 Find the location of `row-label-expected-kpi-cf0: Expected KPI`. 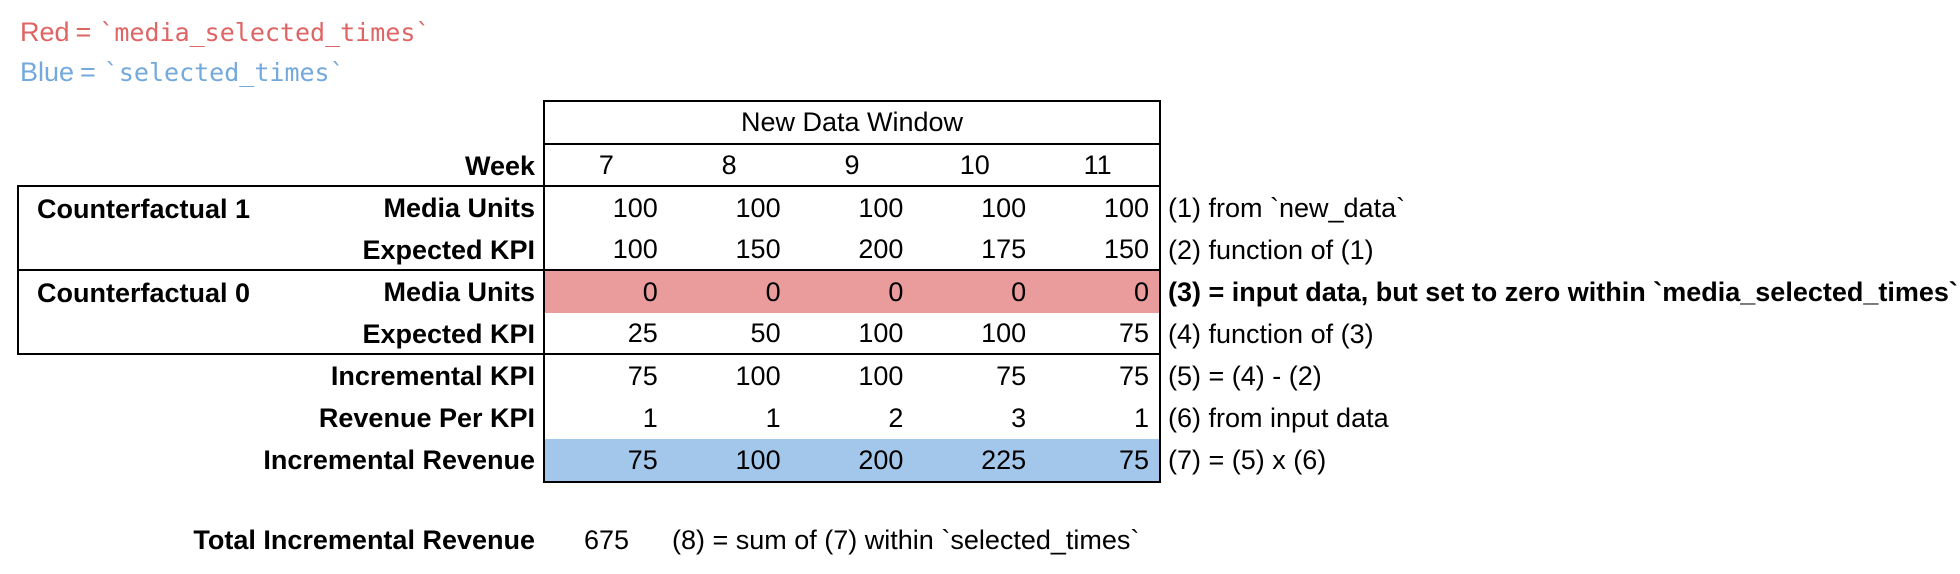

row-label-expected-kpi-cf0: Expected KPI is located at coordinates (448, 334).